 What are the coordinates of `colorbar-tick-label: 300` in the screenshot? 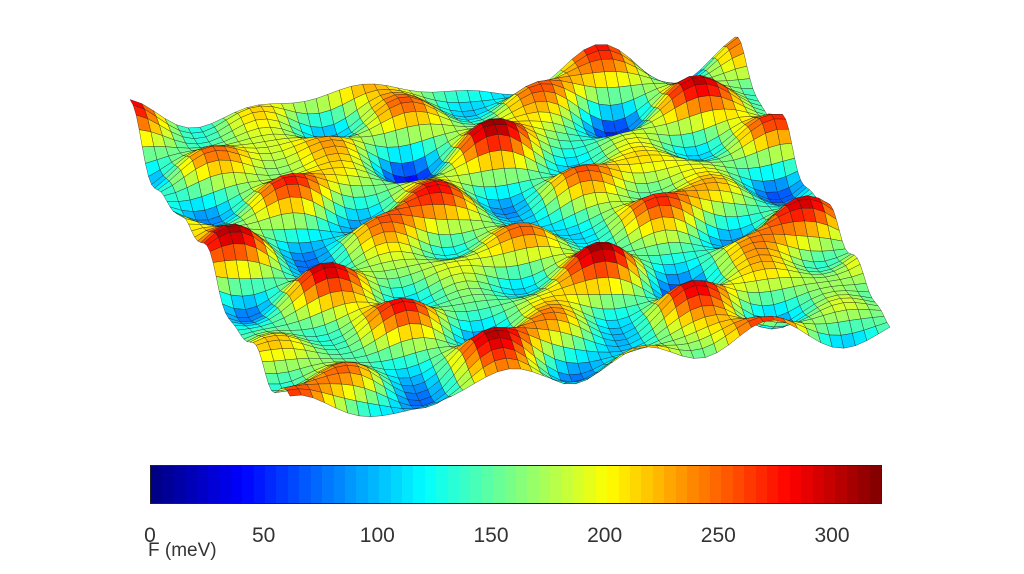 It's located at (832, 535).